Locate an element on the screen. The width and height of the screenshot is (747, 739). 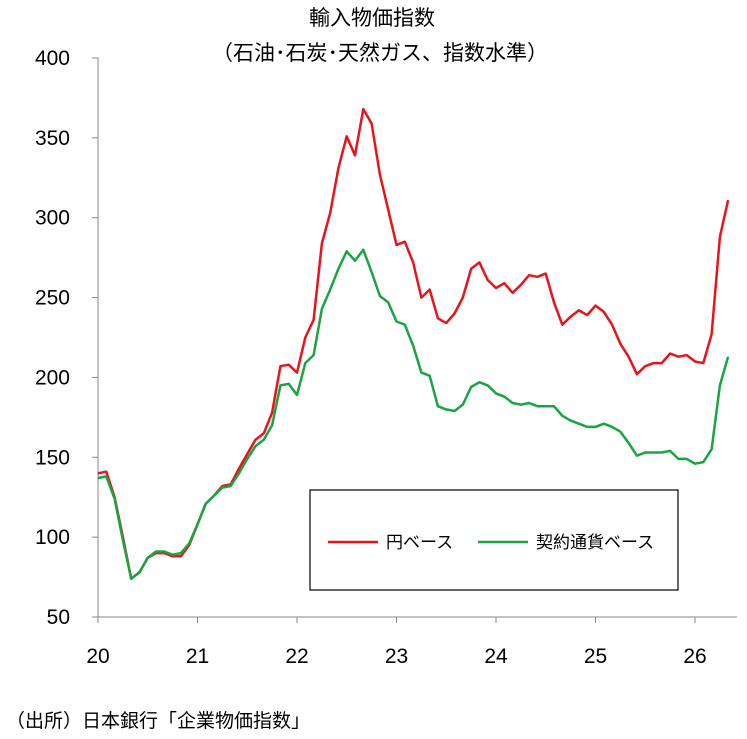
x-tick-label: 24 is located at coordinates (496, 656).